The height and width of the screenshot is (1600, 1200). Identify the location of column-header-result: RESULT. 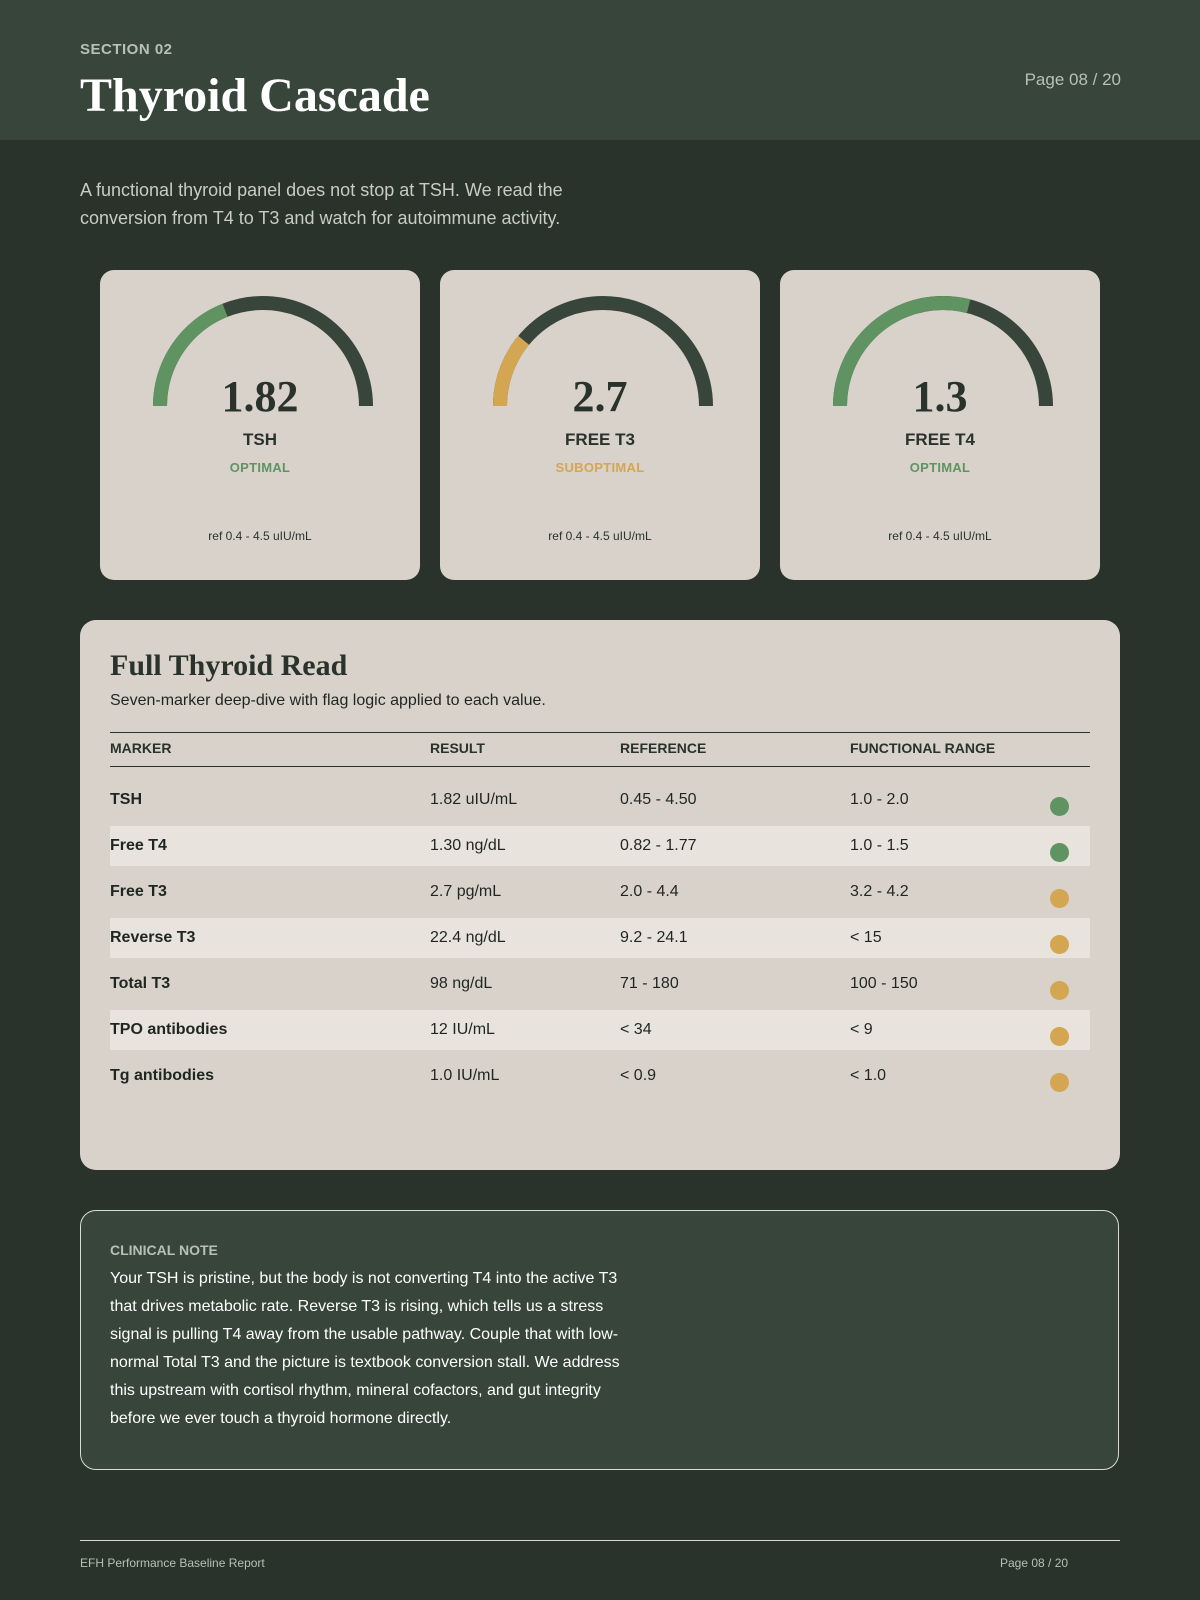
(457, 748).